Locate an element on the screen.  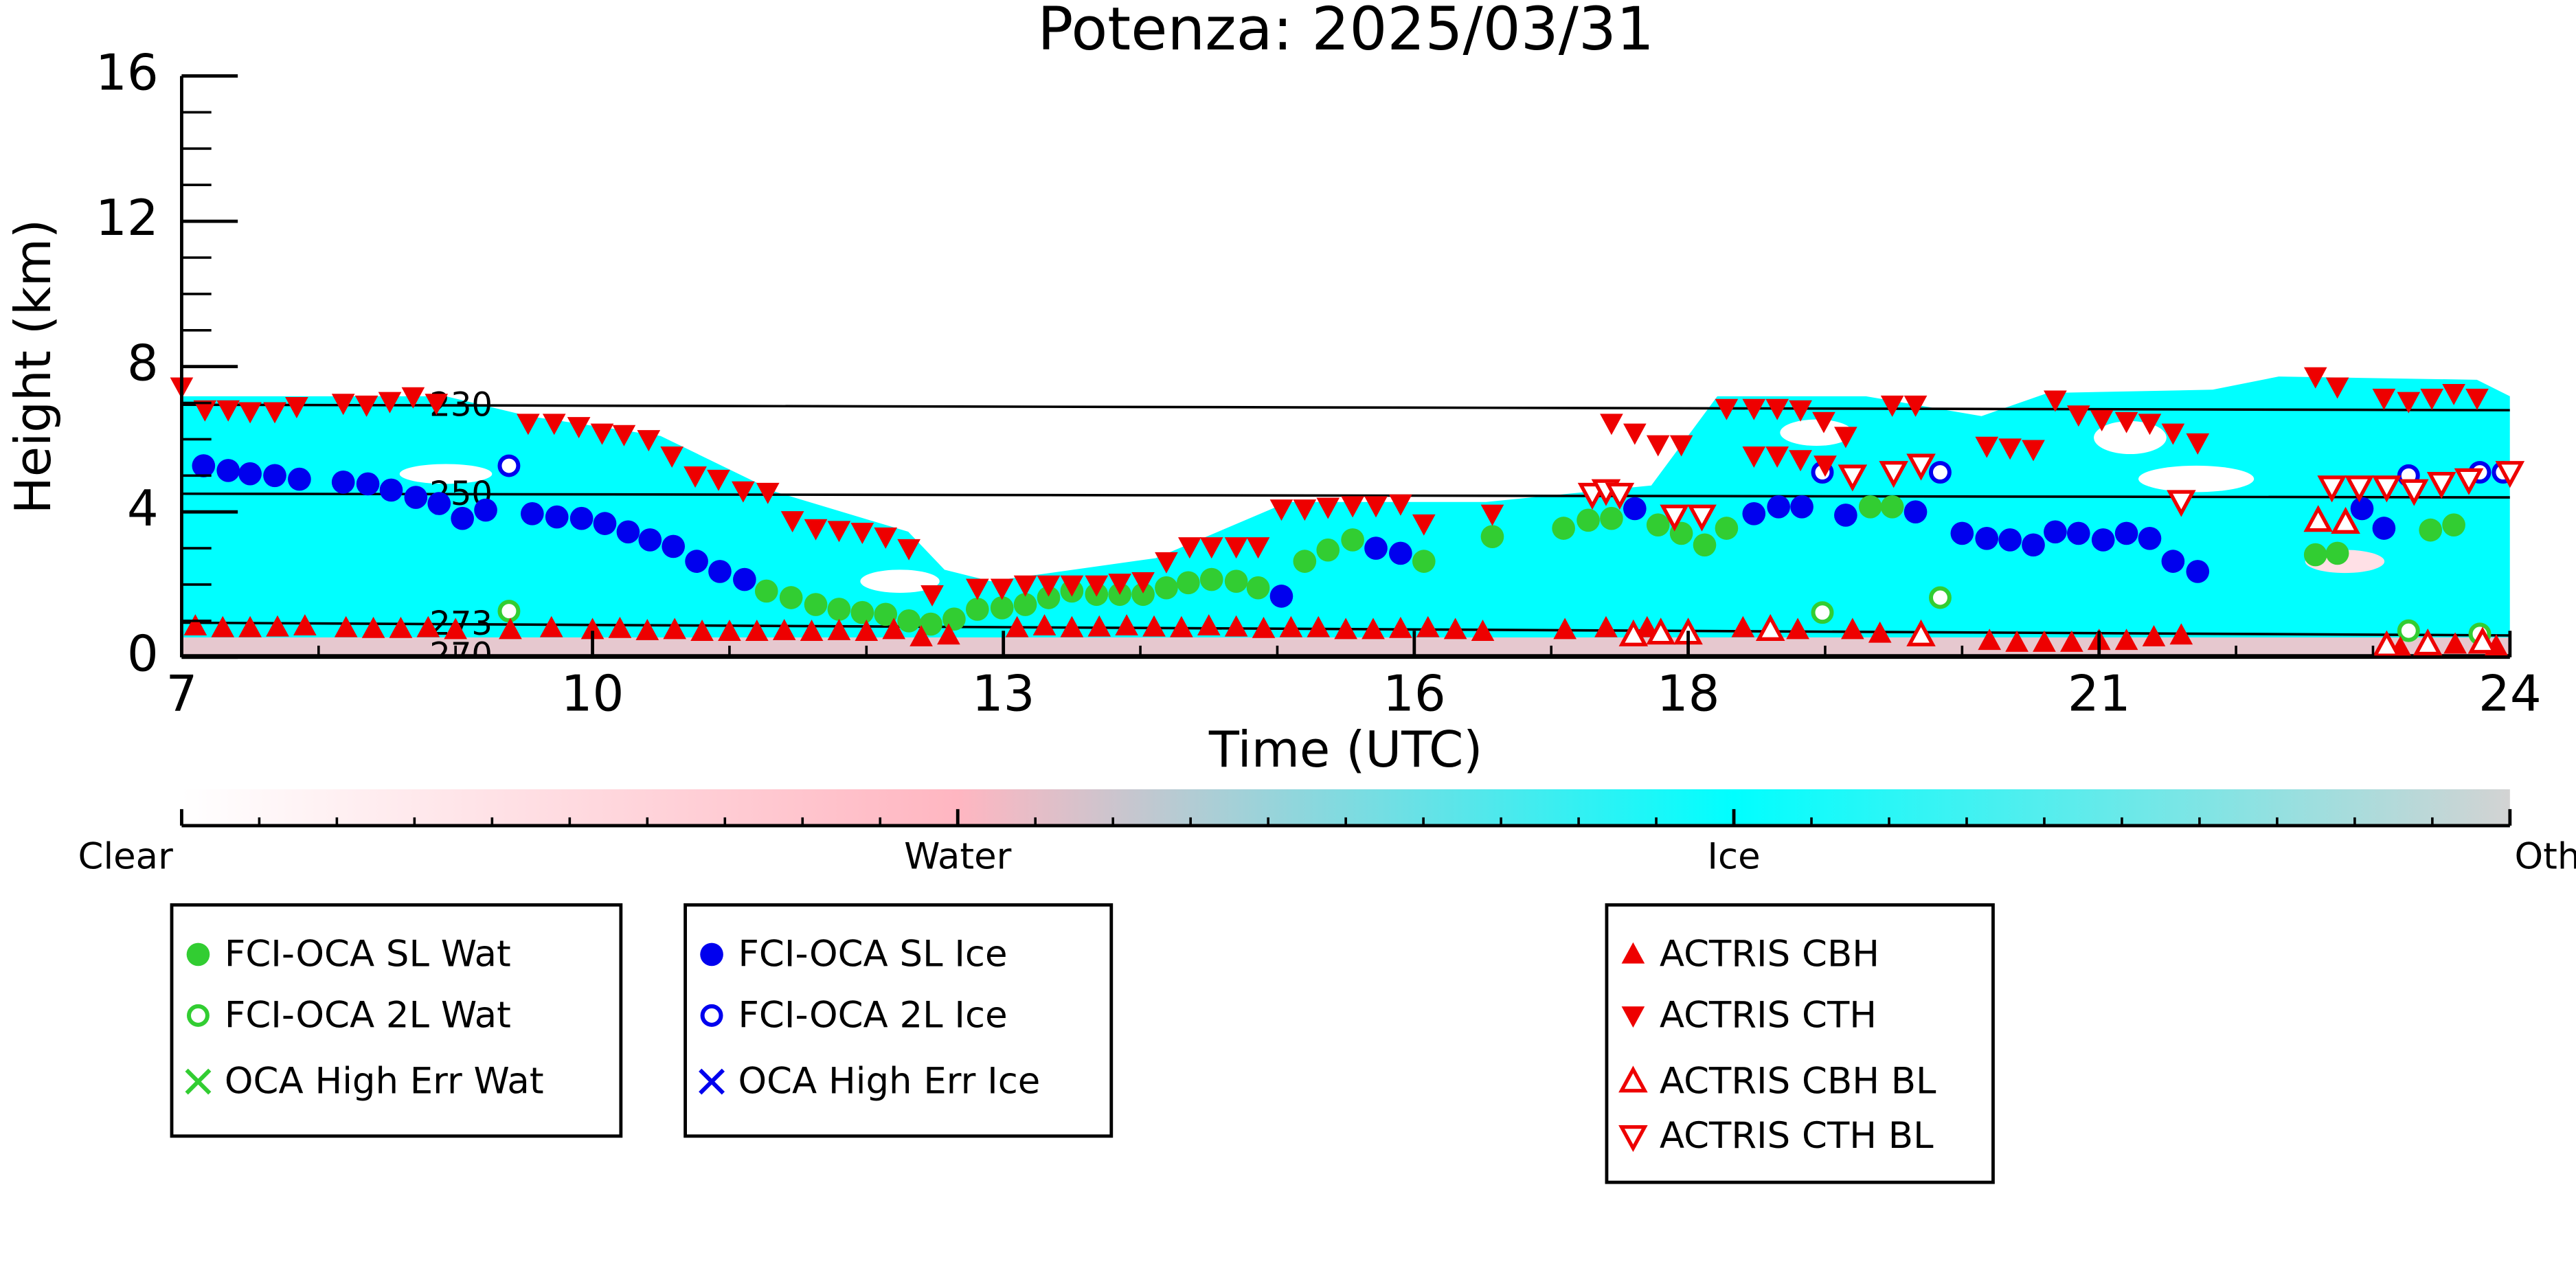
x-axis-label: Time (UTC) is located at coordinates (1345, 750).